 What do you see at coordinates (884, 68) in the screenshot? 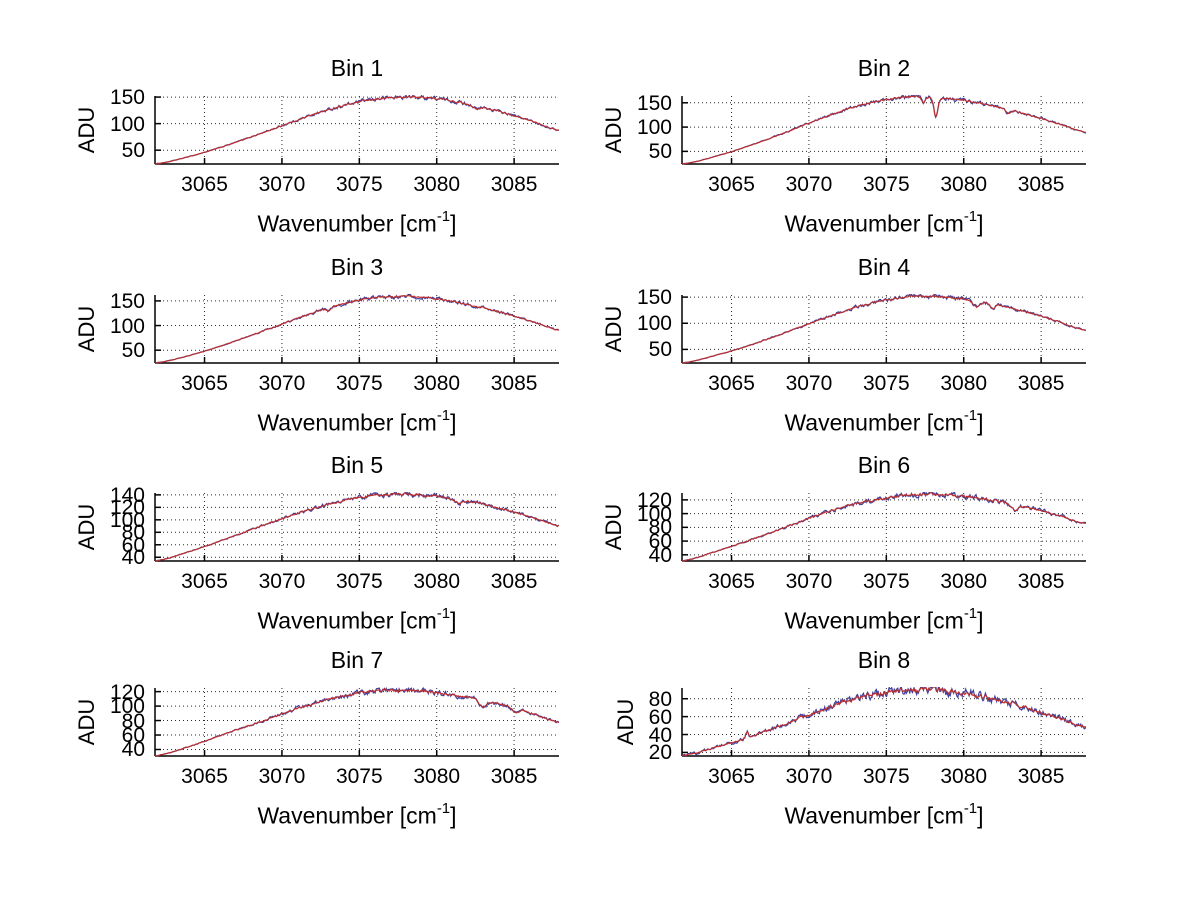
I see `subplot-title: Bin 2` at bounding box center [884, 68].